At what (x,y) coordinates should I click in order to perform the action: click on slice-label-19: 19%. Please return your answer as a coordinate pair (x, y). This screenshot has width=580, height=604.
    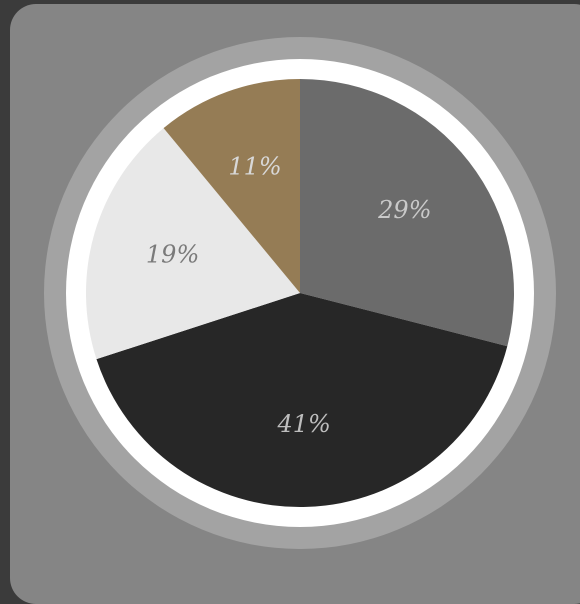
    Looking at the image, I should click on (172, 254).